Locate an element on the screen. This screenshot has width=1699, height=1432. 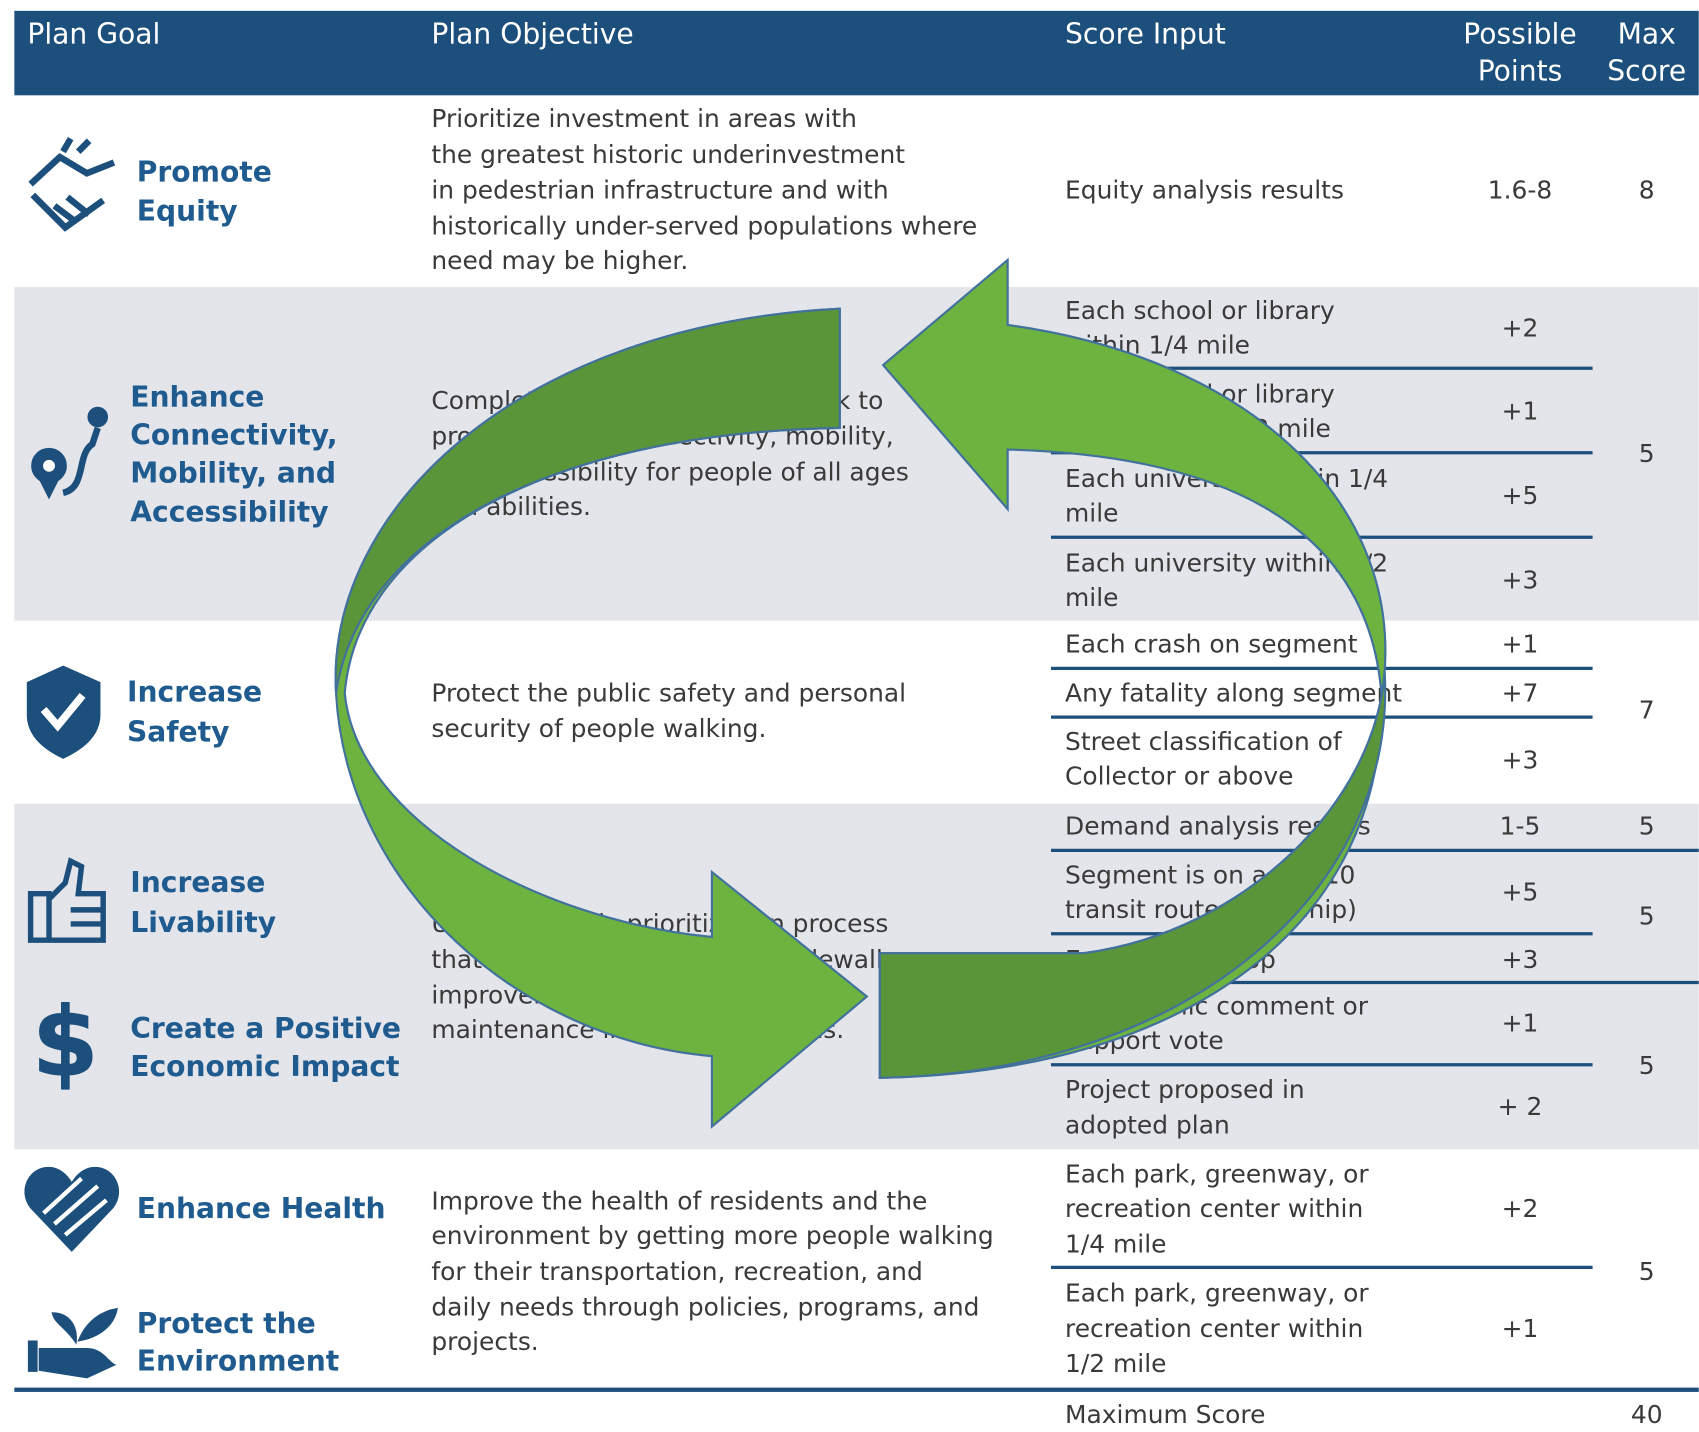
goal-label: Protect the is located at coordinates (226, 1323).